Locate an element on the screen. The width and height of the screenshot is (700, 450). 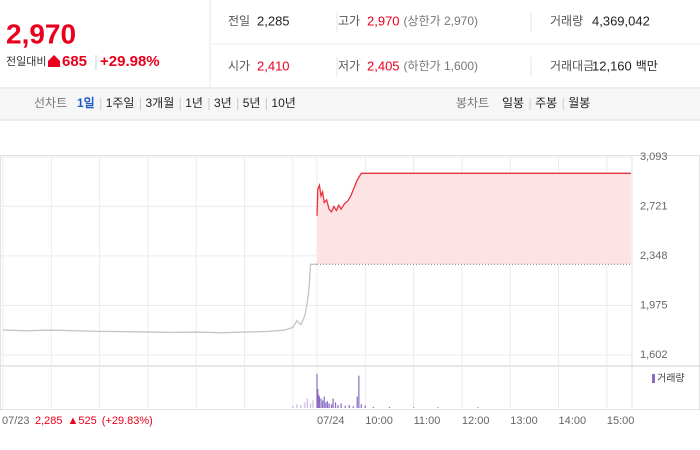
stat-value: 2,405 is located at coordinates (383, 65).